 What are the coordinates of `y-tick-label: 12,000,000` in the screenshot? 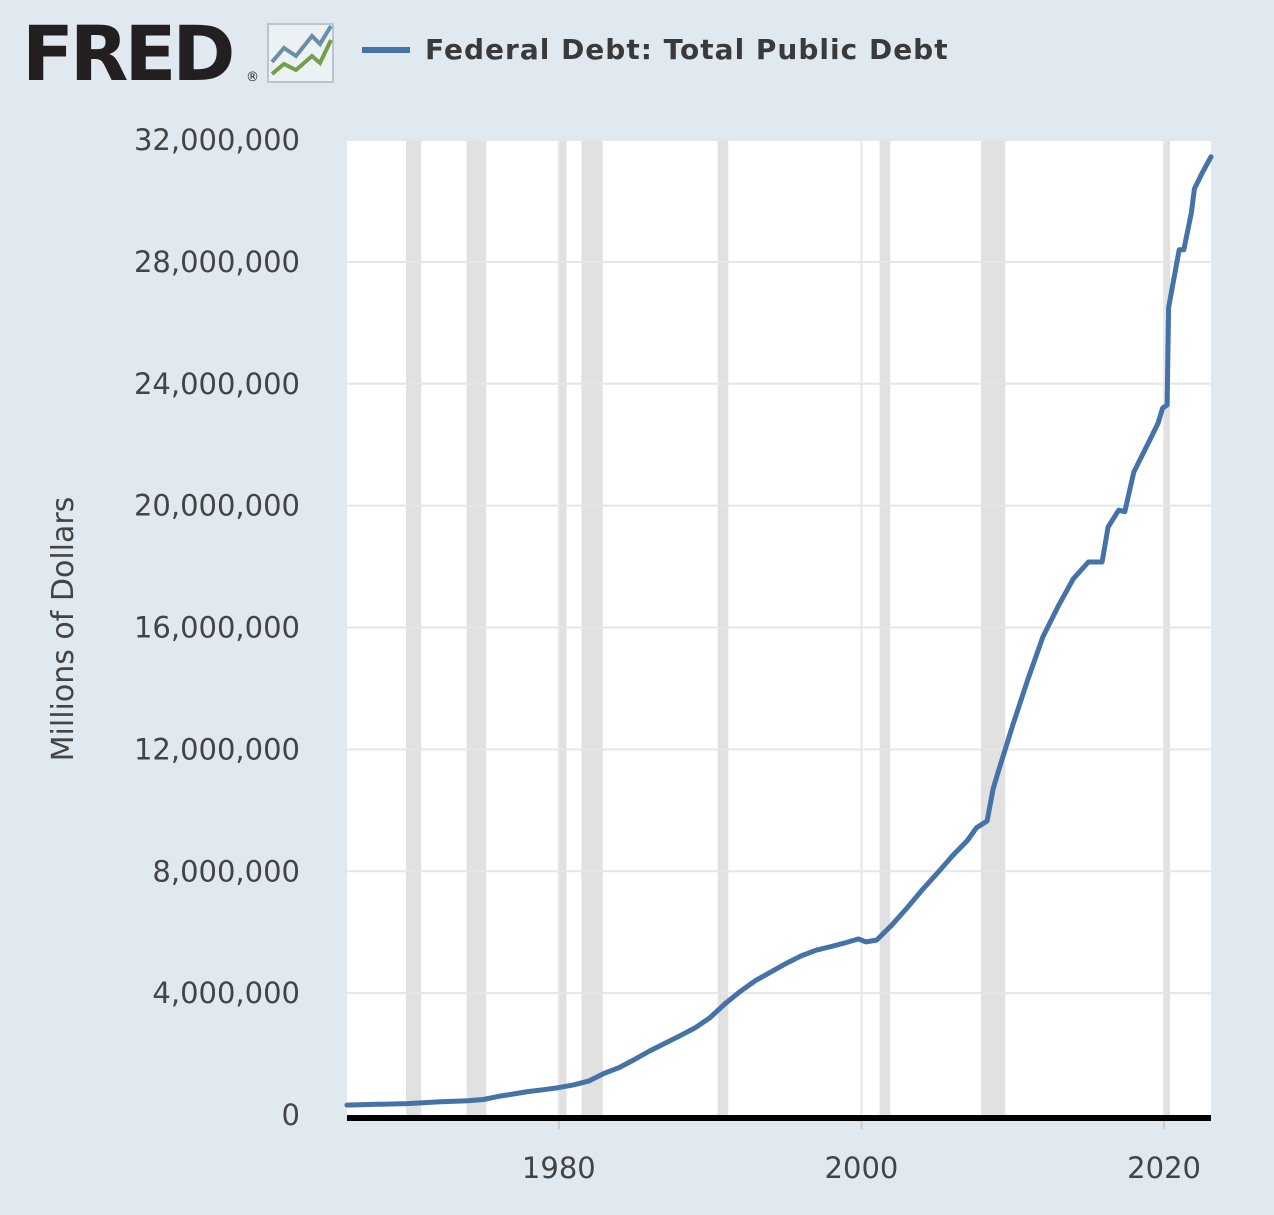 It's located at (217, 749).